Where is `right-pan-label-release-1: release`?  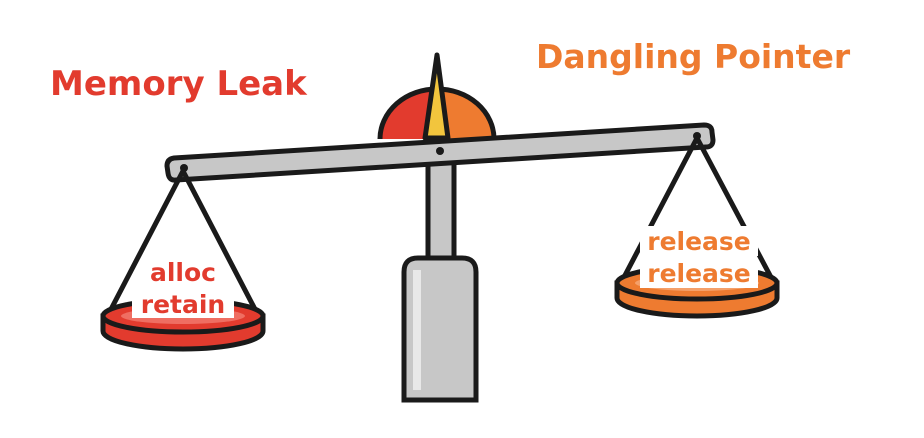 right-pan-label-release-1: release is located at coordinates (699, 241).